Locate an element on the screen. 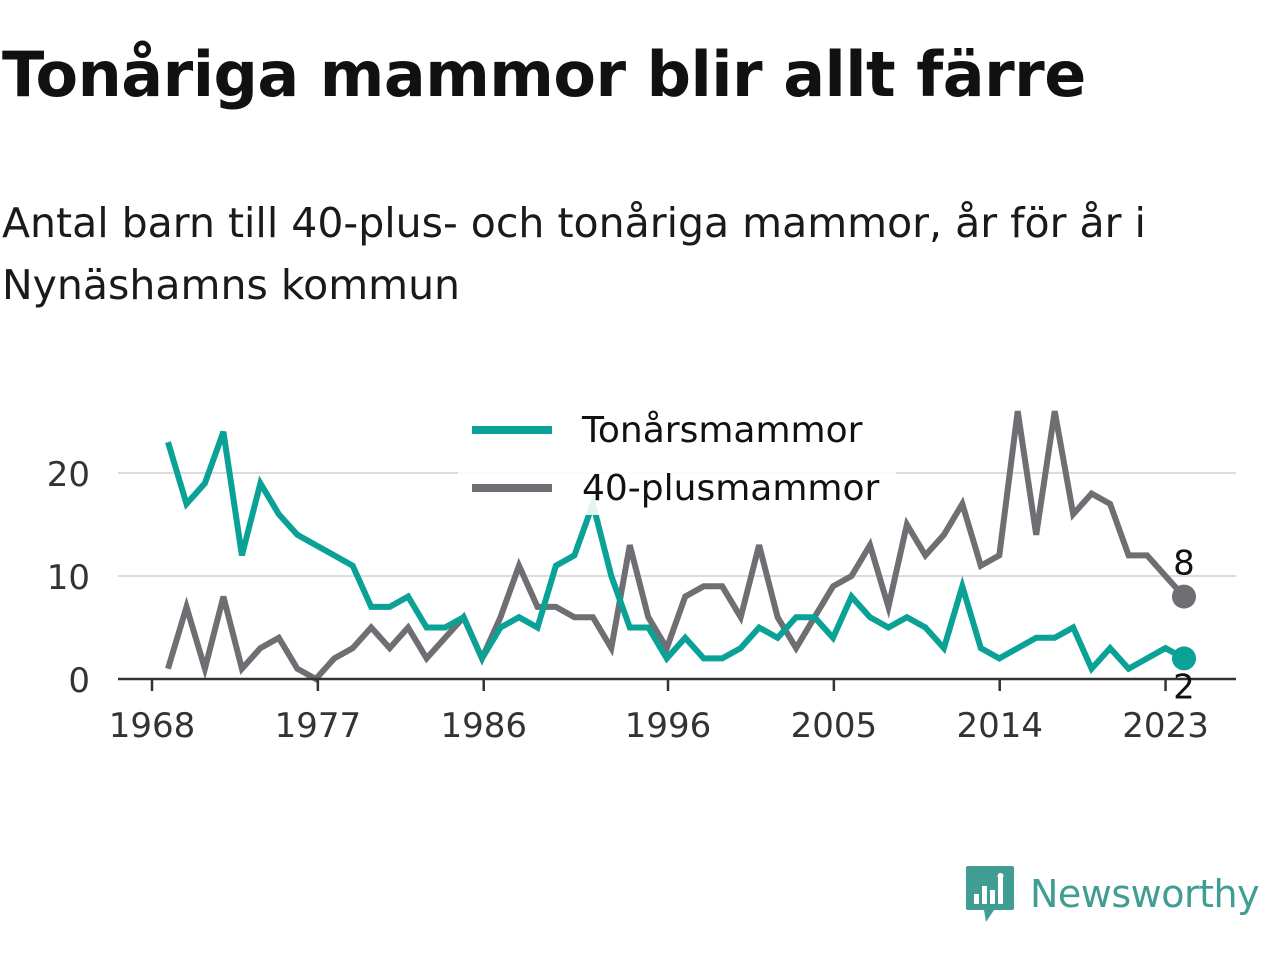  brand-name: Newsworthy is located at coordinates (1145, 894).